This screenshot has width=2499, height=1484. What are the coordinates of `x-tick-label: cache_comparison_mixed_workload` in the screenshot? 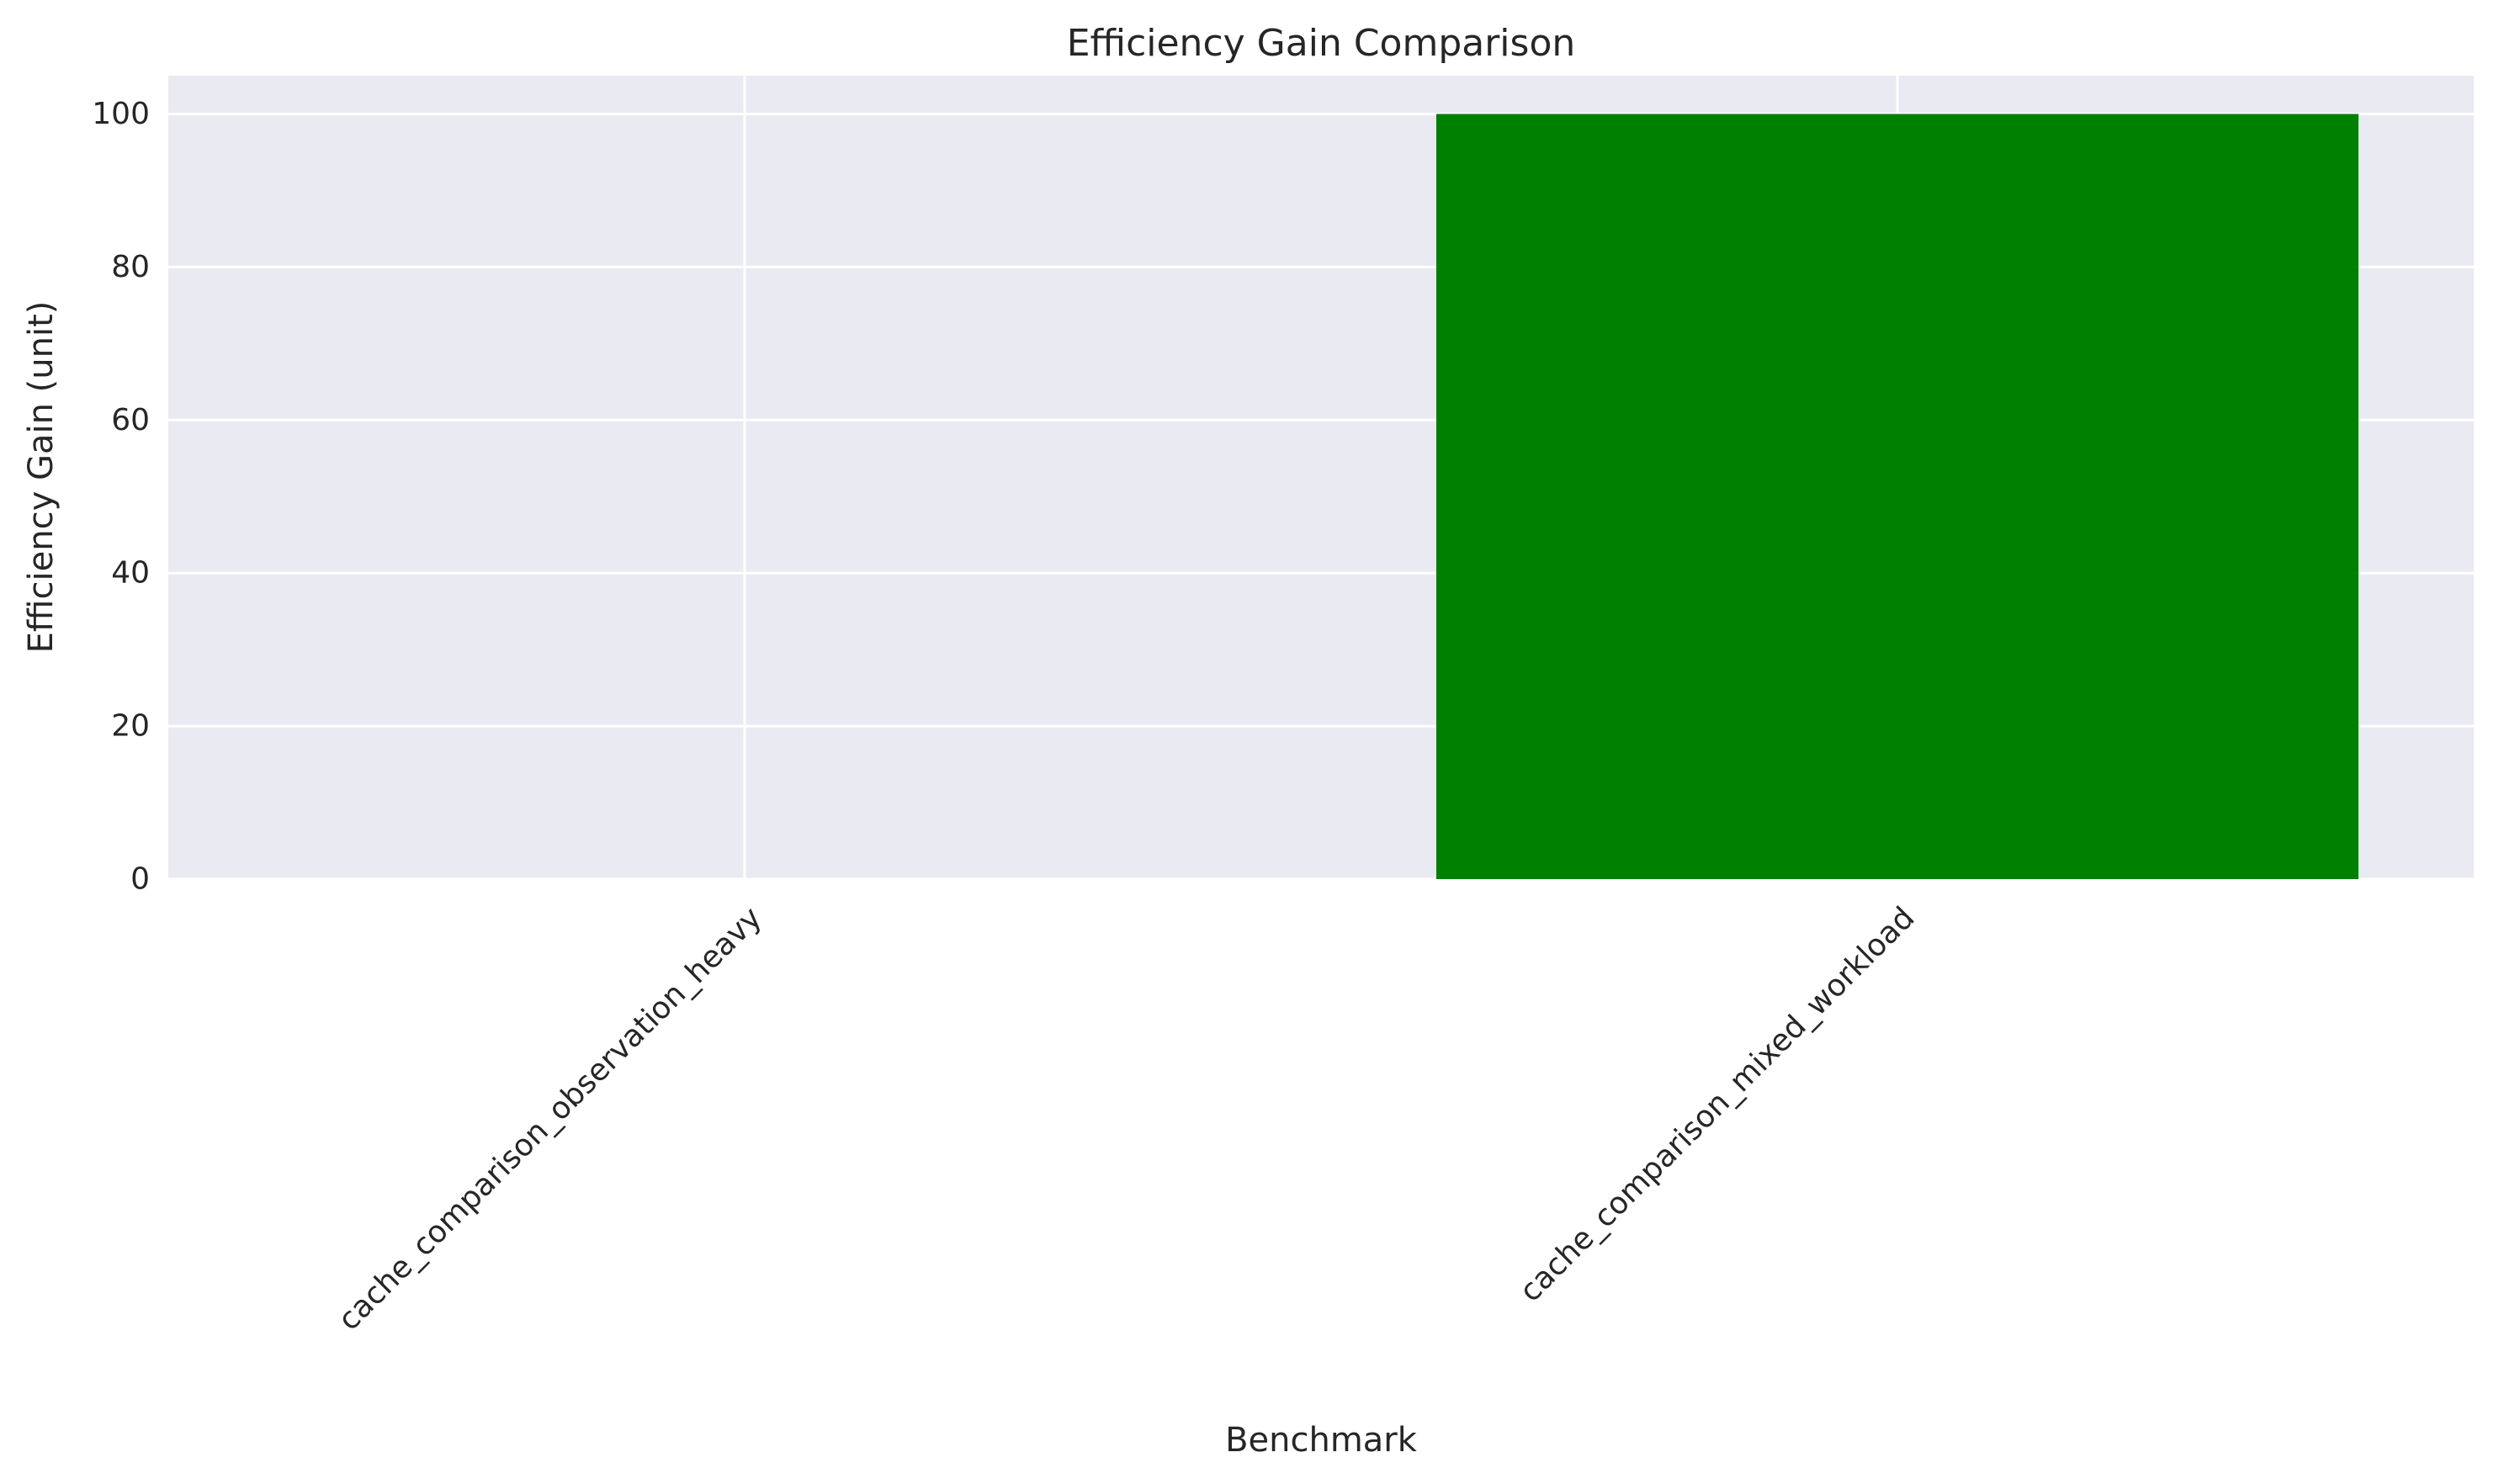 It's located at (1717, 1105).